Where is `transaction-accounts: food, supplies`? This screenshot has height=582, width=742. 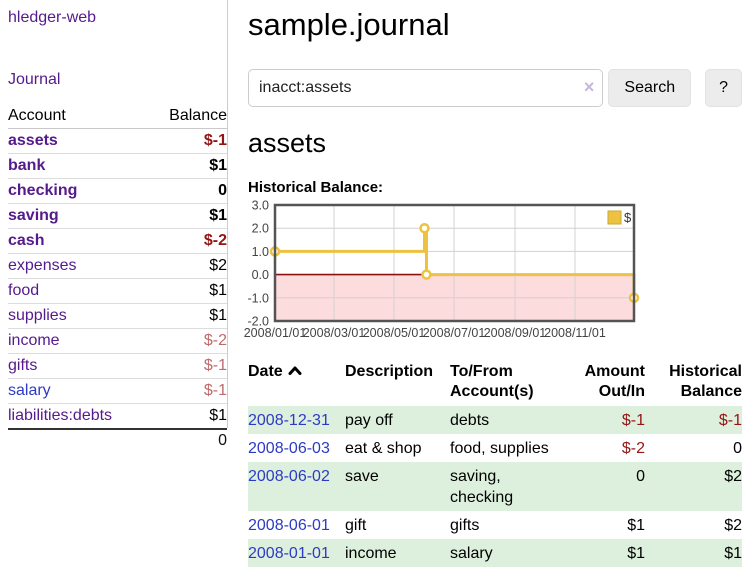
transaction-accounts: food, supplies is located at coordinates (499, 448).